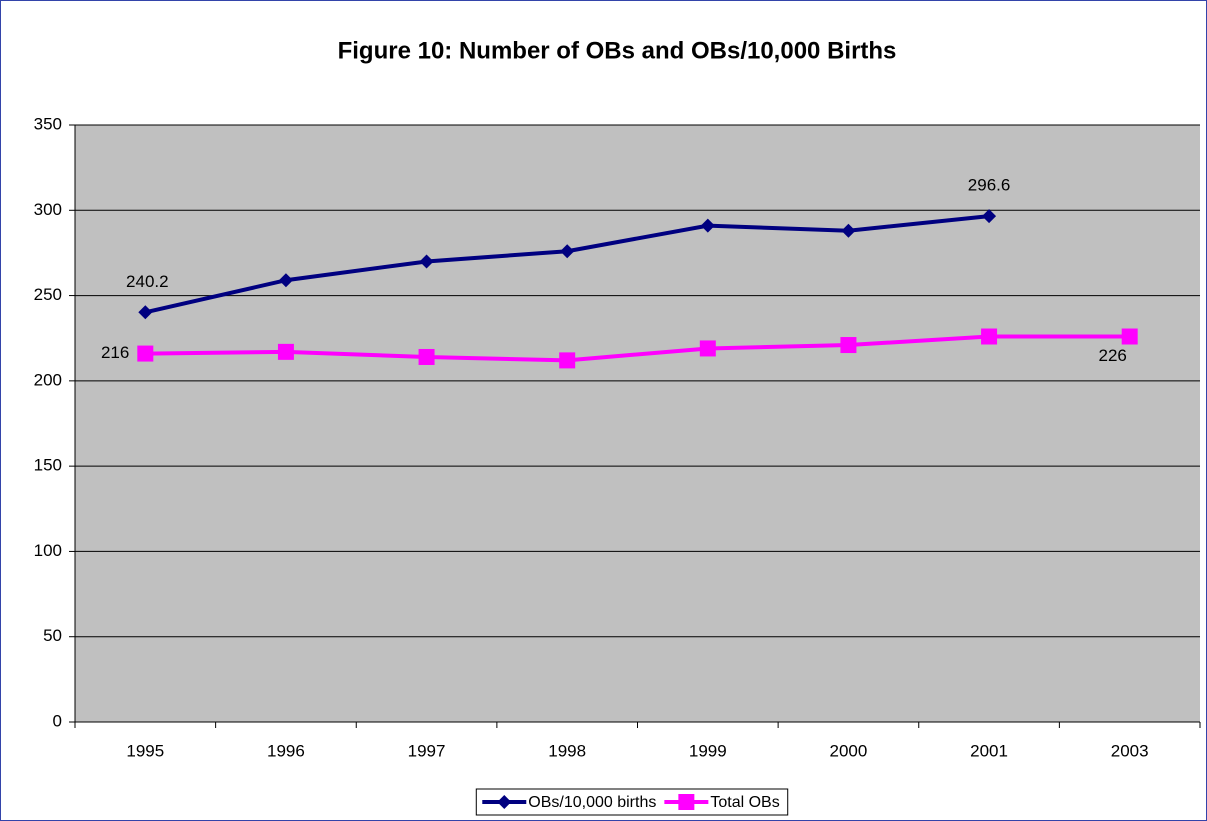 The height and width of the screenshot is (821, 1207). Describe the element at coordinates (145, 750) in the screenshot. I see `x-tick-label: 1995` at that location.